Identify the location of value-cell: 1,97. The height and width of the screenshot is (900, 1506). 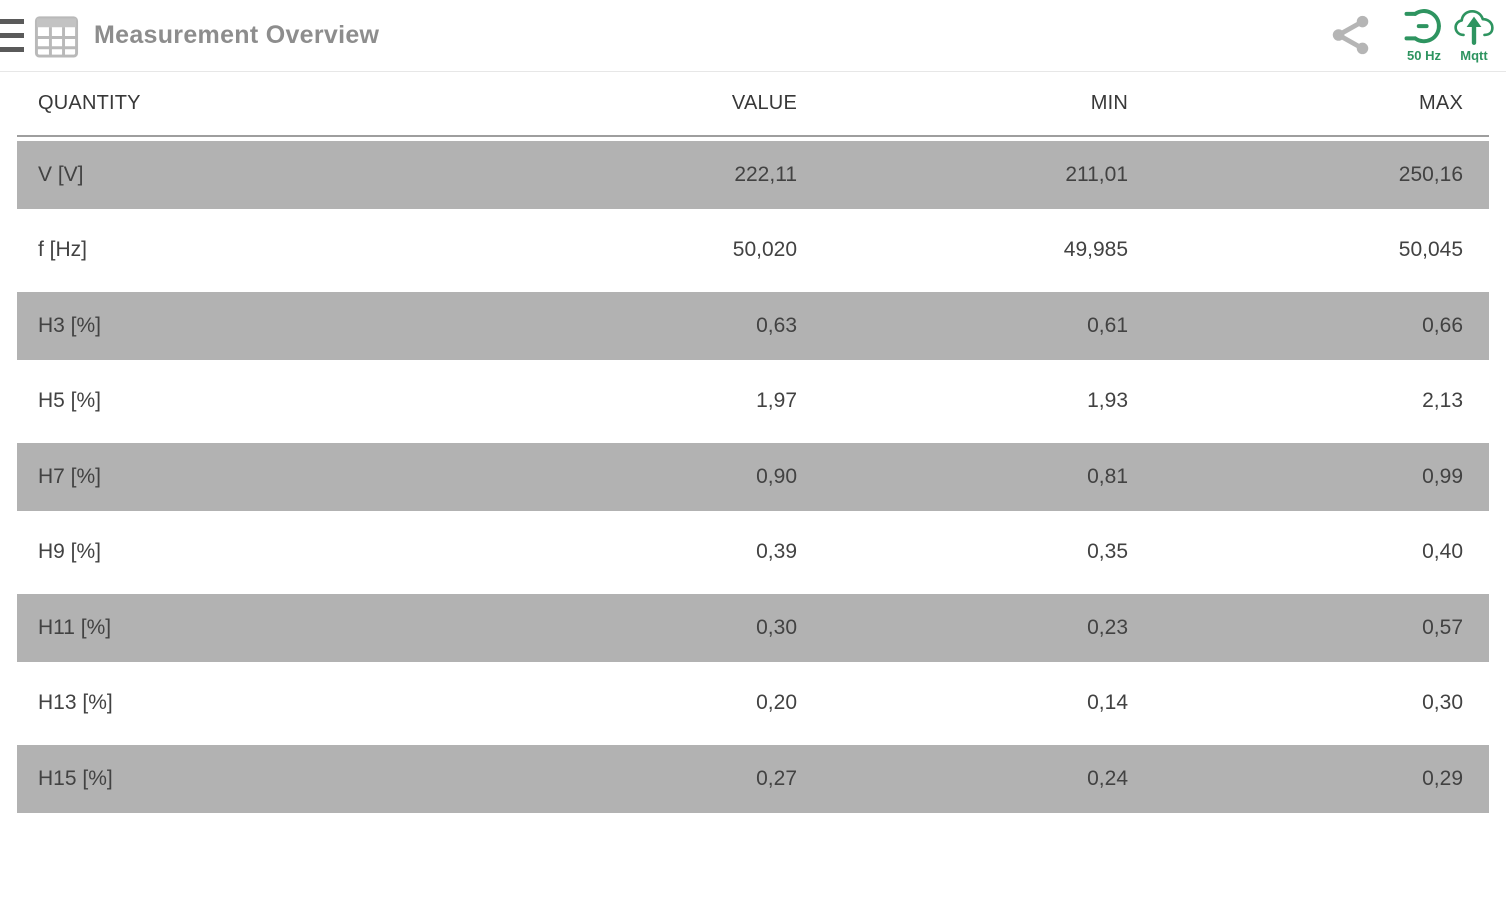
(776, 401).